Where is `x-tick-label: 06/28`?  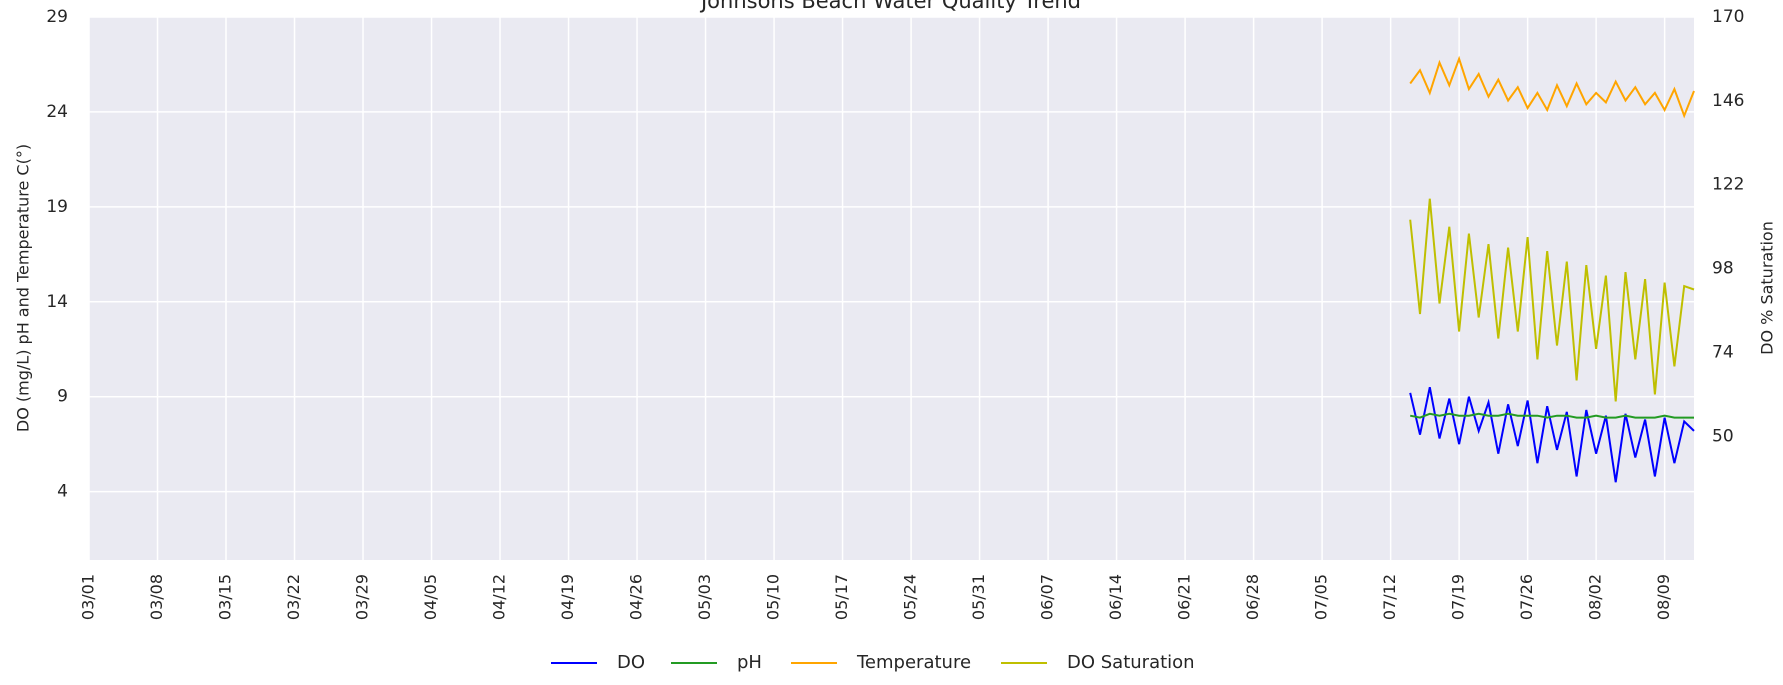
x-tick-label: 06/28 is located at coordinates (1252, 597).